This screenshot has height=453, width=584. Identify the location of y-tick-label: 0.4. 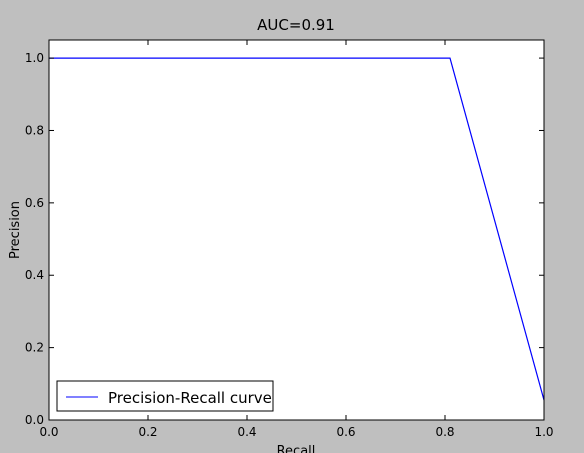
(34, 275).